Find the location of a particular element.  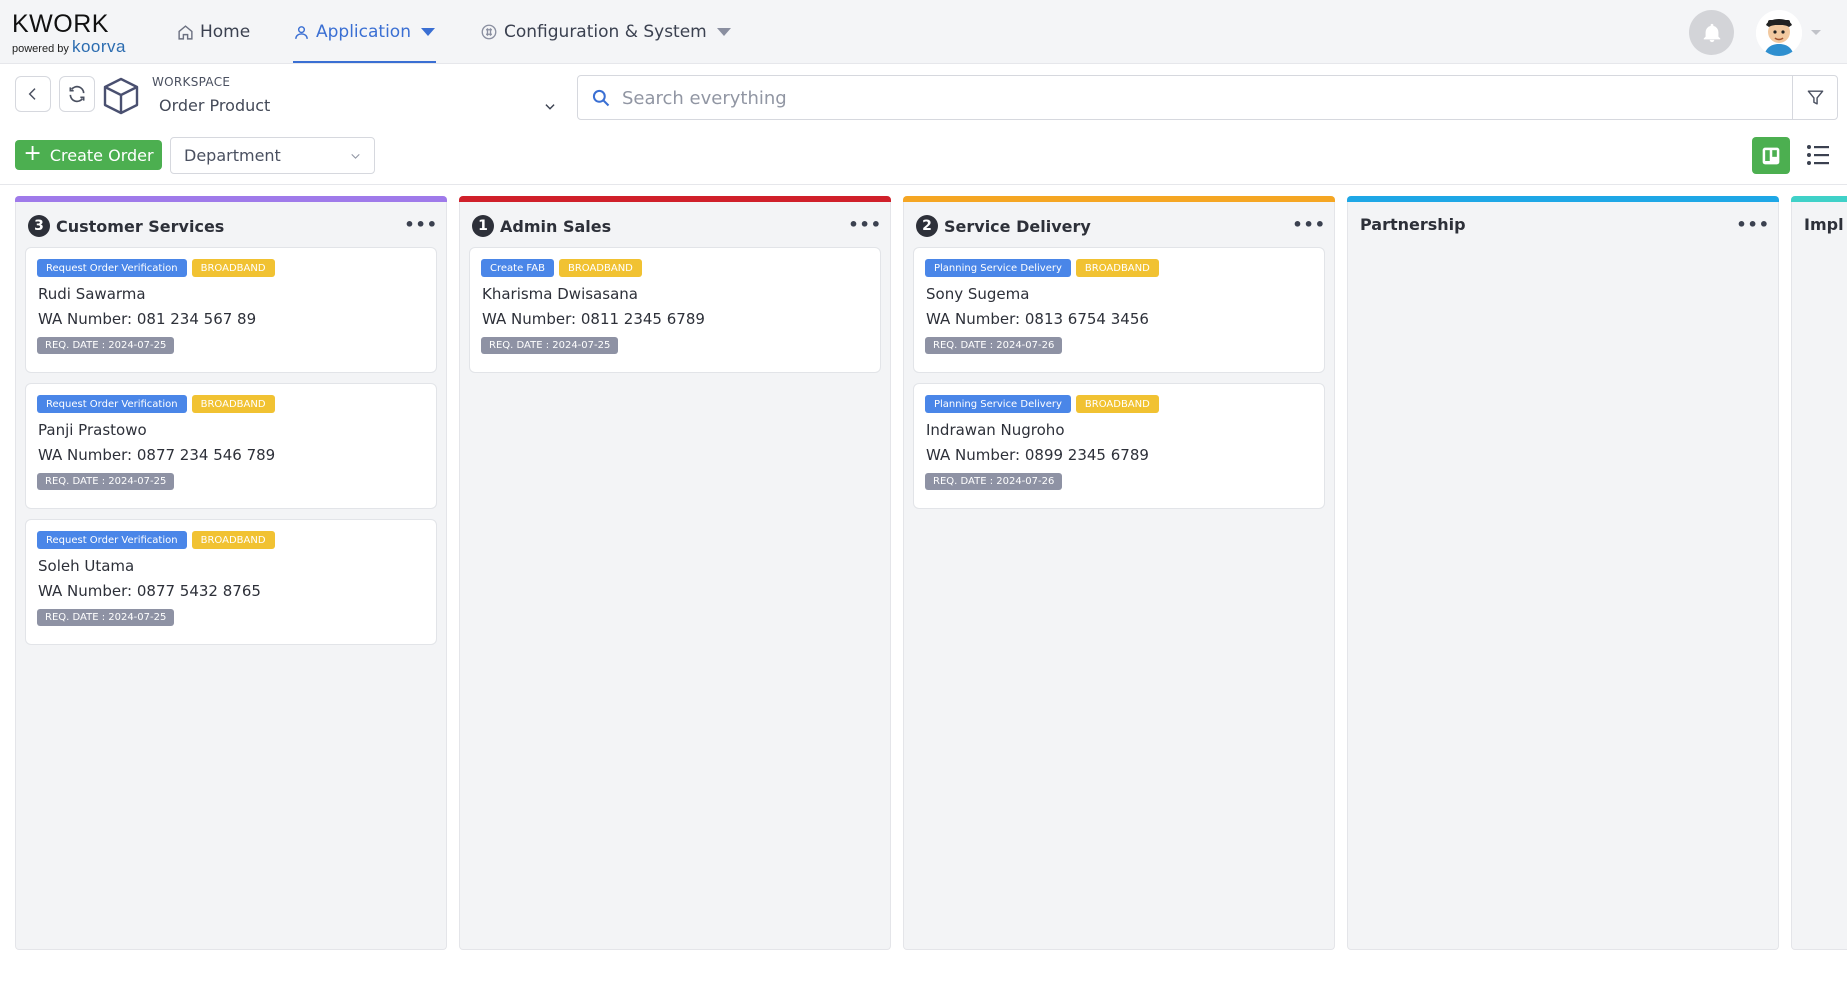

toolbar-divider is located at coordinates (923, 184).